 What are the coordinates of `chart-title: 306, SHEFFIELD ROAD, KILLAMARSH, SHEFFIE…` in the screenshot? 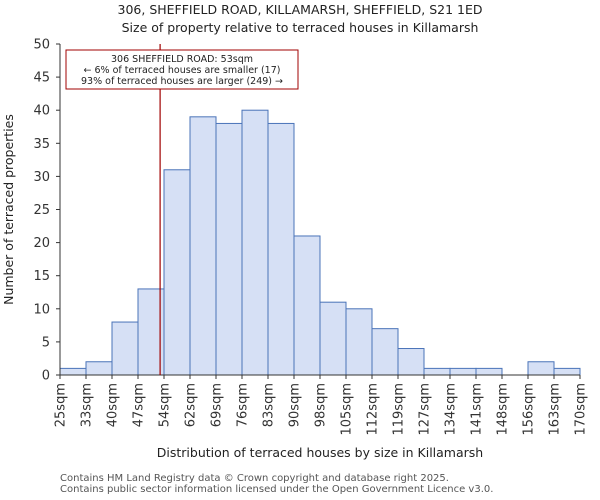 It's located at (300, 9).